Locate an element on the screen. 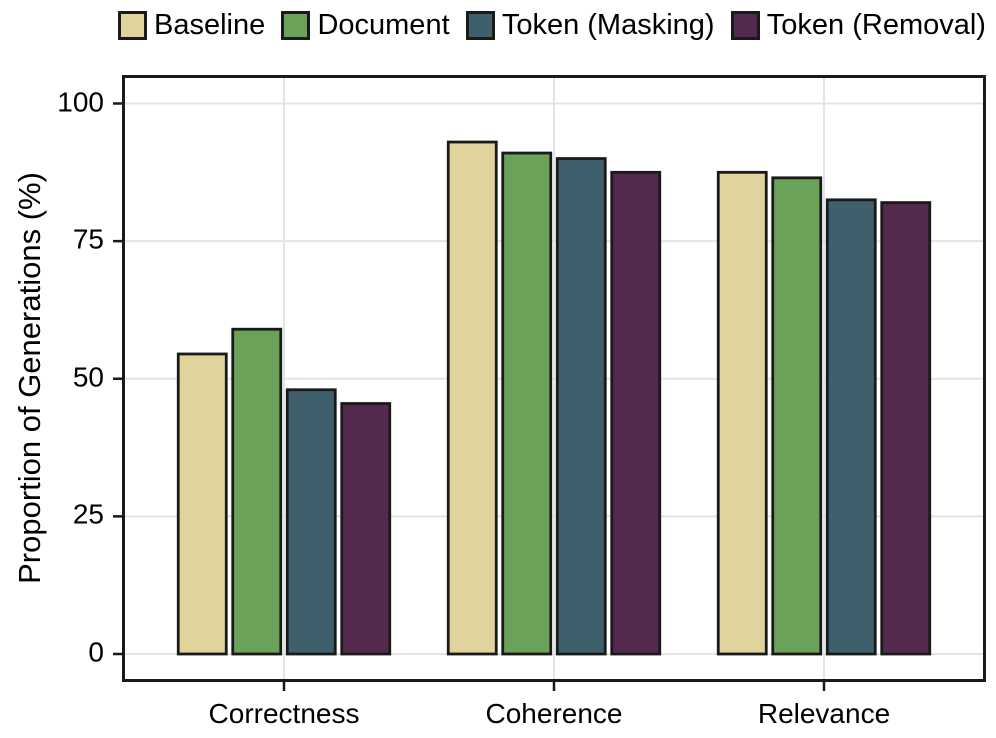  legend-item-1: Document is located at coordinates (365, 25).